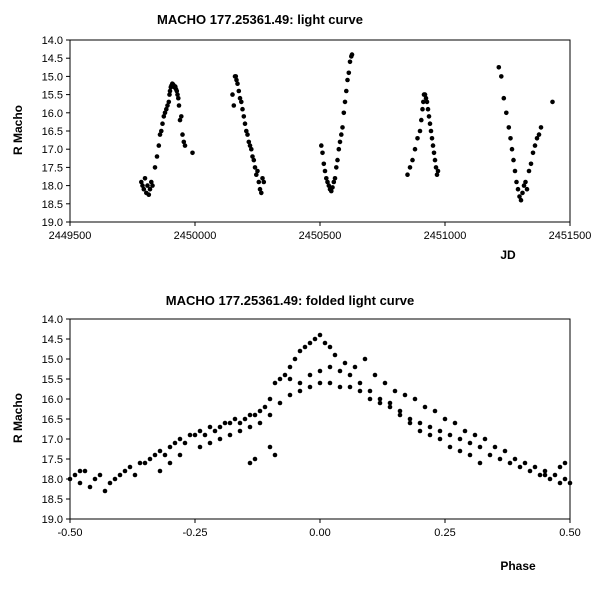  Describe the element at coordinates (195, 236) in the screenshot. I see `x-tick-label: 2450000` at that location.